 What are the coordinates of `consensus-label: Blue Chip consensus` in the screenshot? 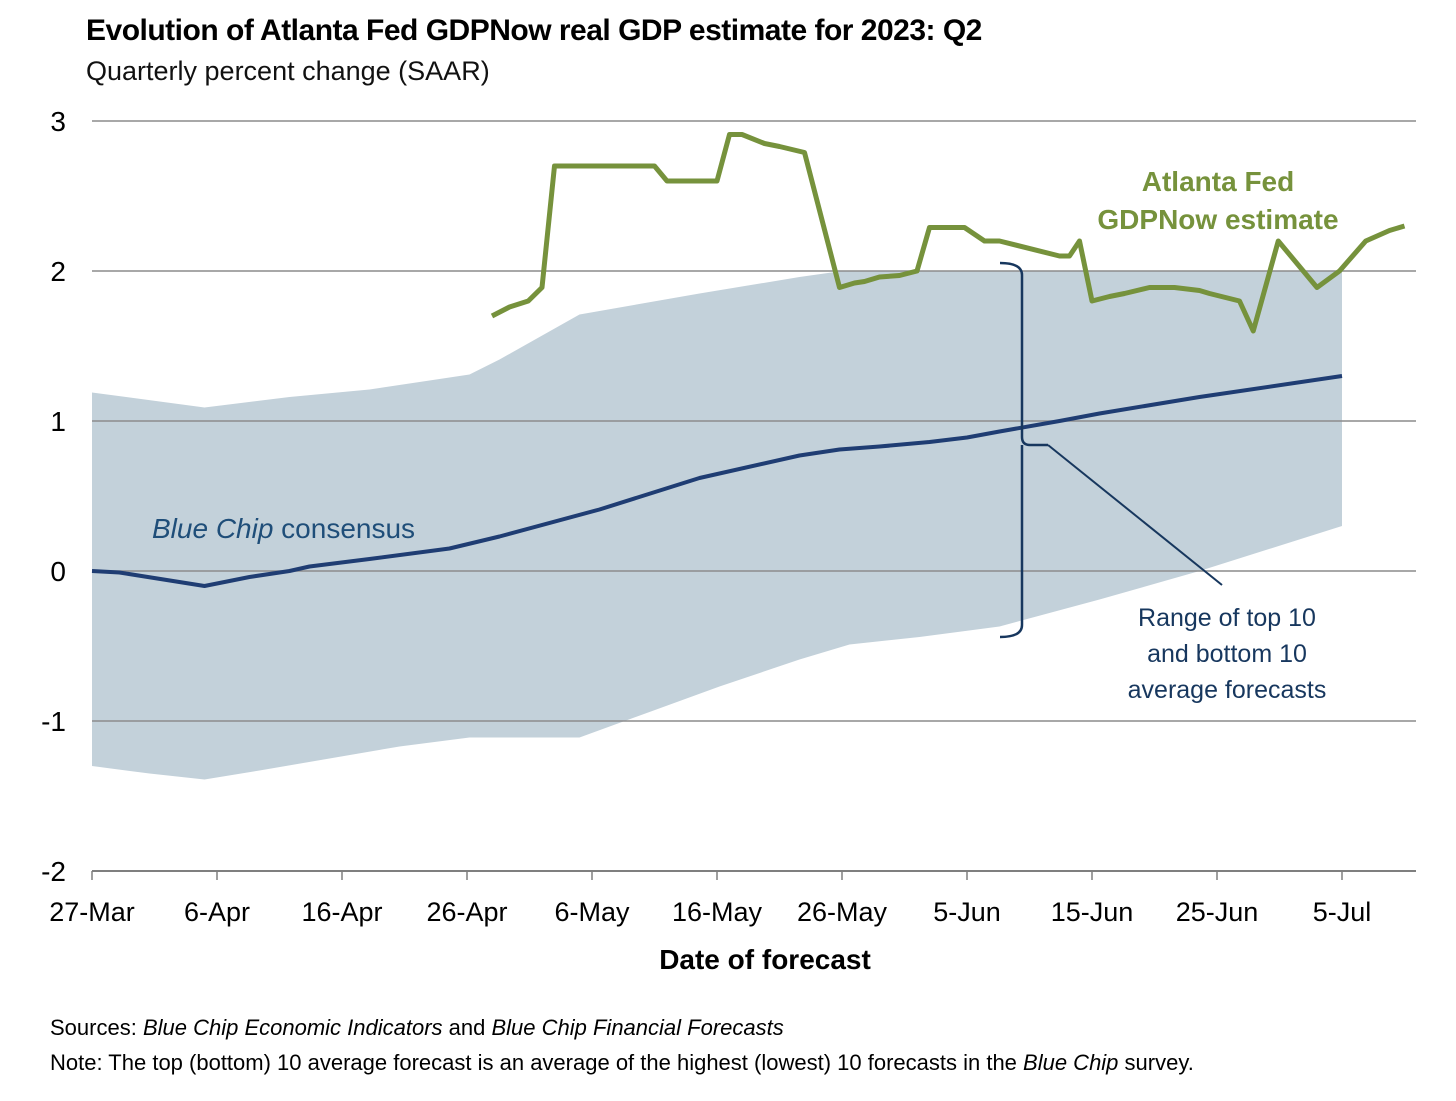 It's located at (283, 528).